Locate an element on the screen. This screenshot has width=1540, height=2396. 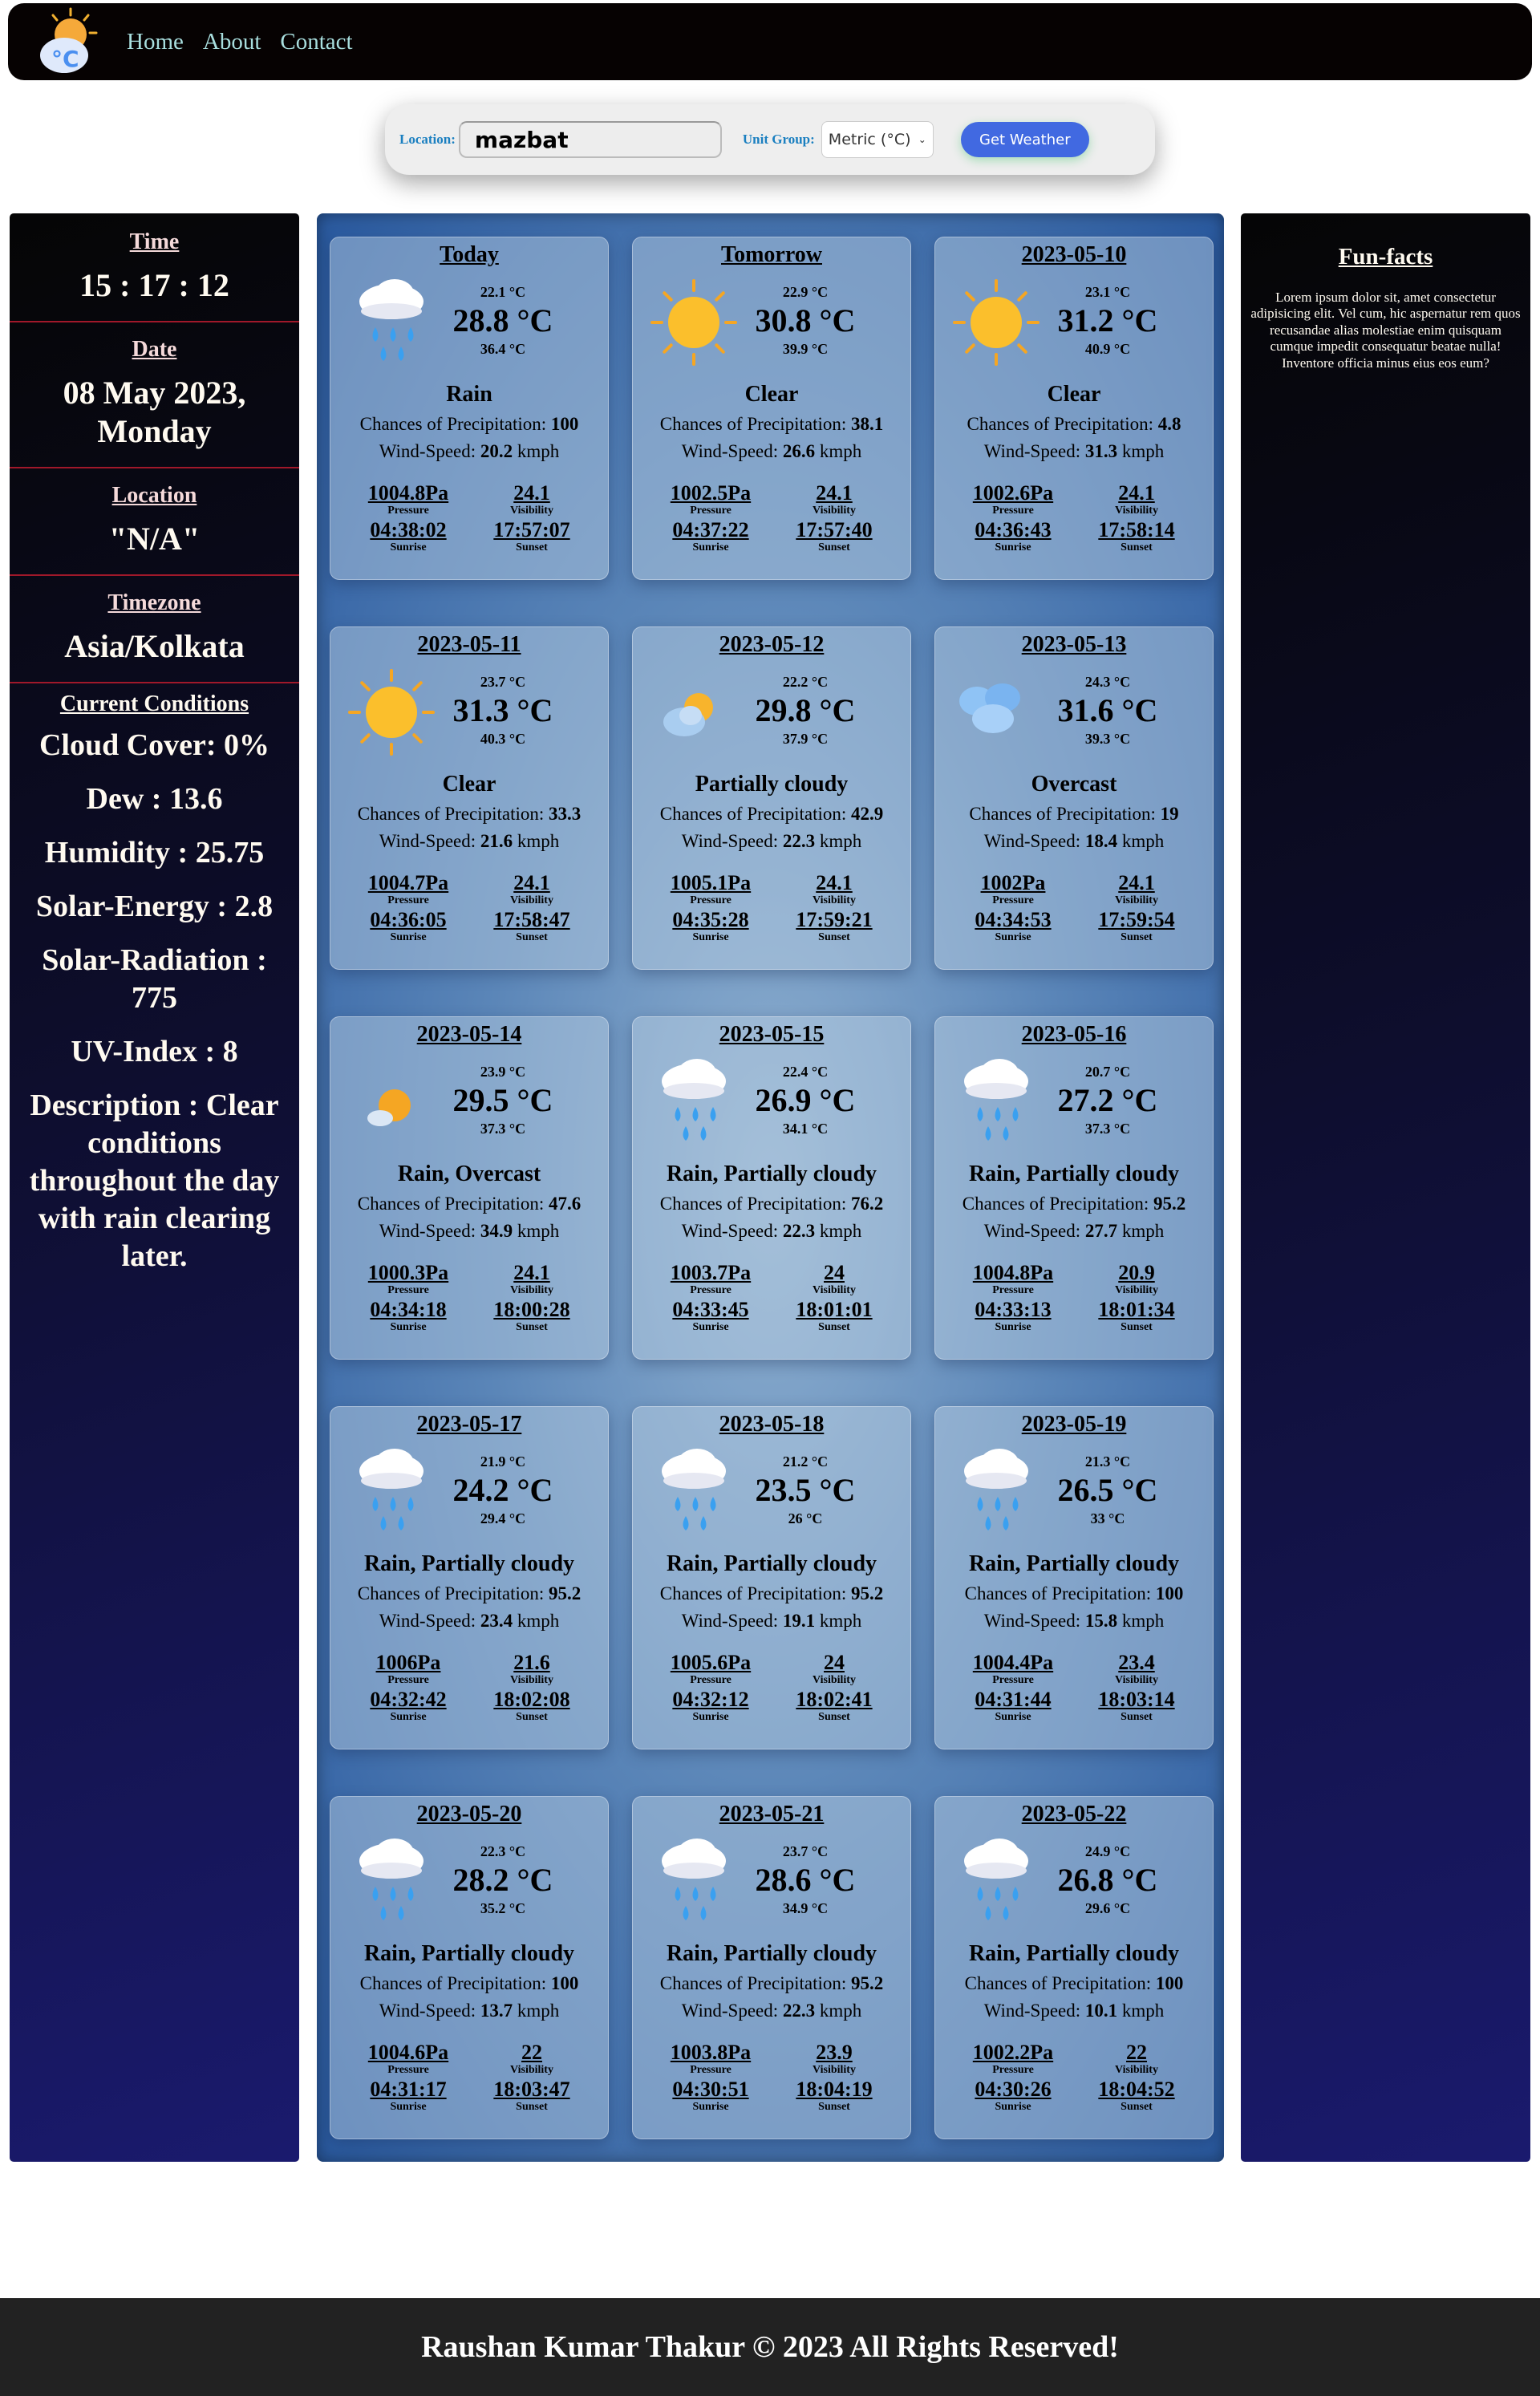
wind-value: 20.2 is located at coordinates (496, 451).